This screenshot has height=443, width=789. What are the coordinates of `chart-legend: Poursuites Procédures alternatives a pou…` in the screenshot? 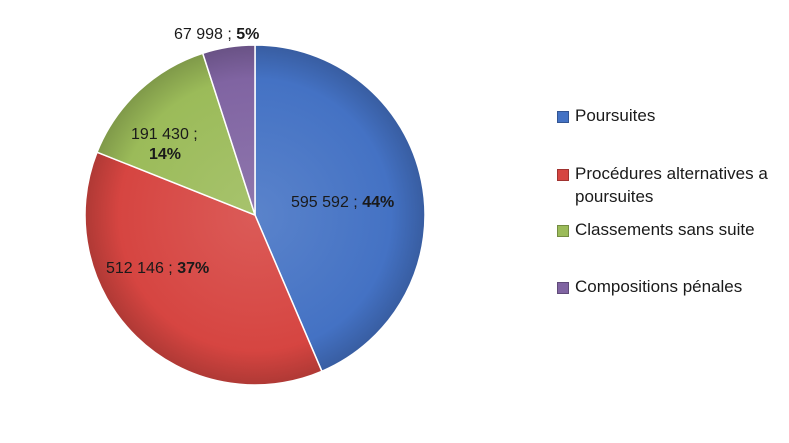 It's located at (671, 201).